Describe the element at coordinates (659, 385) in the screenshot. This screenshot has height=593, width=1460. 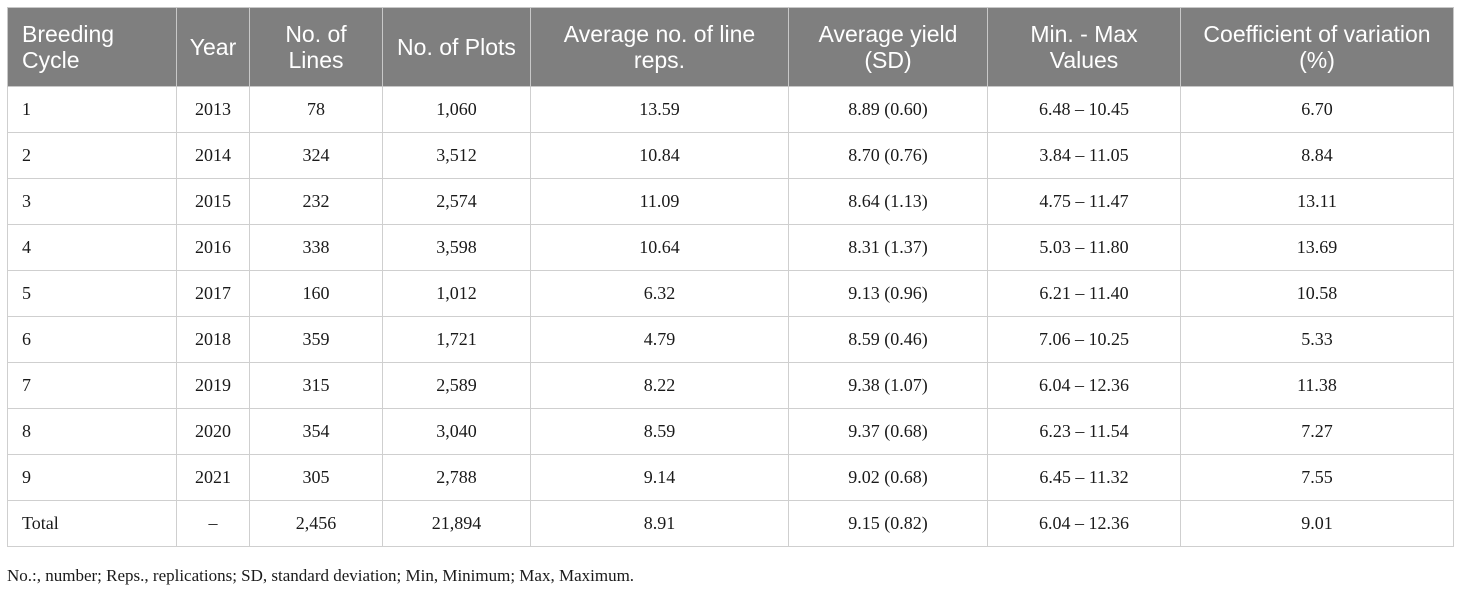
I see `cell-average-line-reps: 8.22` at that location.